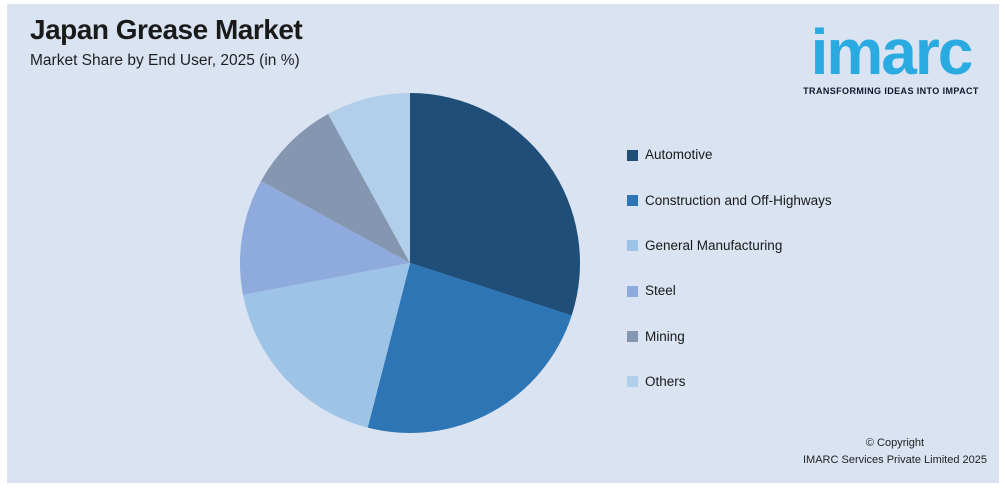 This screenshot has width=1005, height=489. I want to click on imarc-logo: imarc TRANSFORMING IDEAS INTO IMPACT, so click(891, 56).